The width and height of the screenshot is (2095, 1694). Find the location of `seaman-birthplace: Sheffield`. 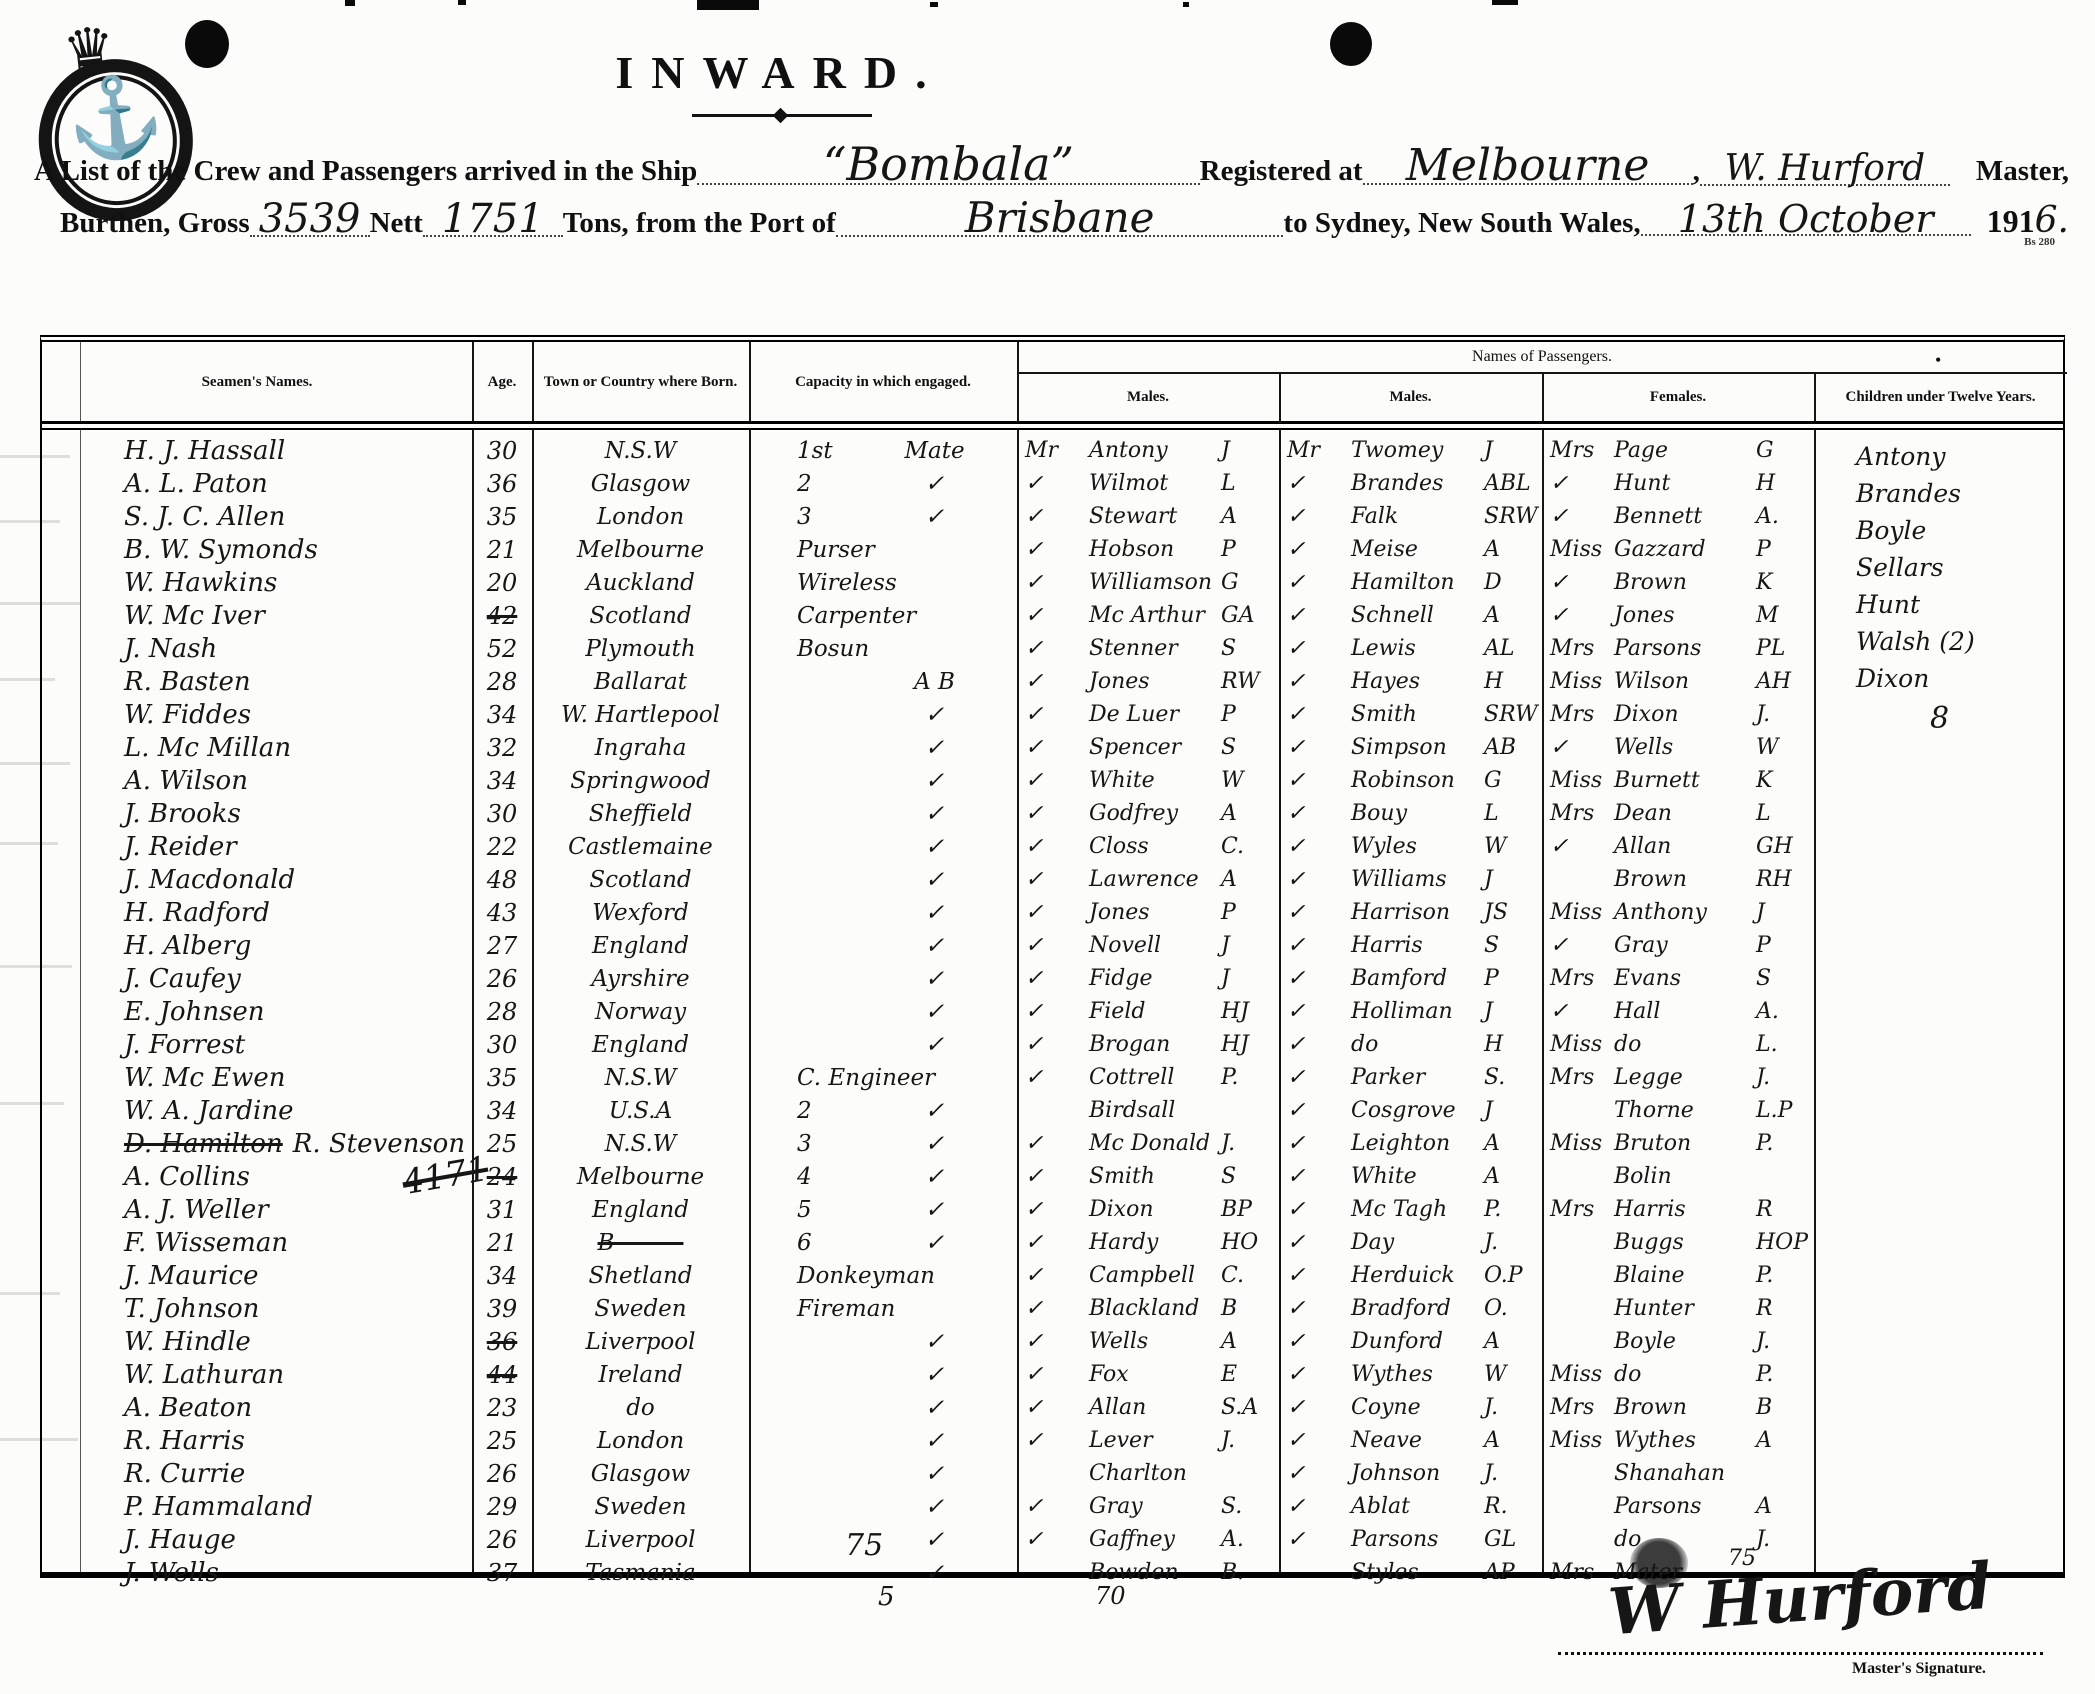

seaman-birthplace: Sheffield is located at coordinates (640, 813).